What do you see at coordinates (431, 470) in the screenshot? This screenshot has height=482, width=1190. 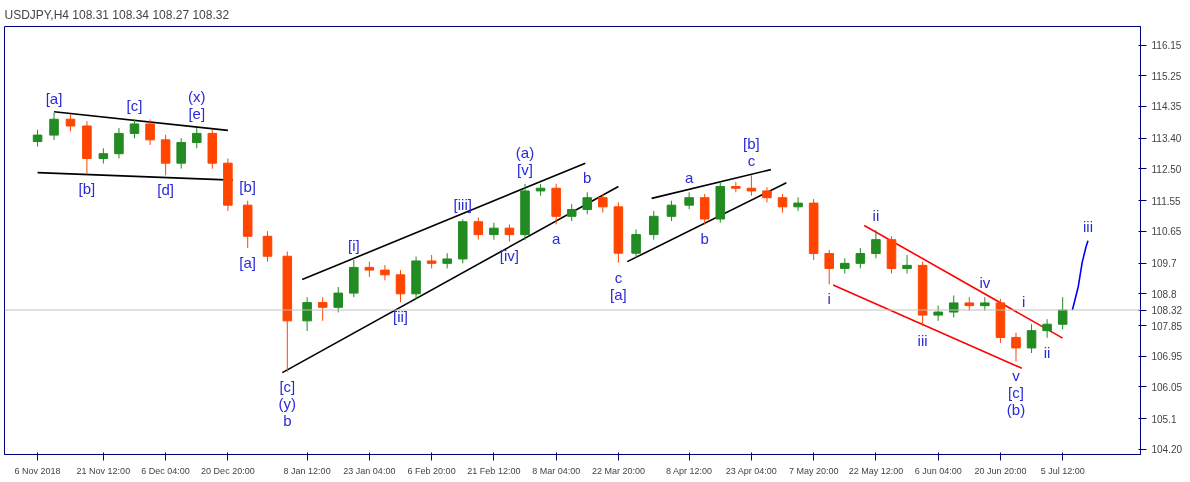 I see `x-tick-label: 6 Feb 20:00` at bounding box center [431, 470].